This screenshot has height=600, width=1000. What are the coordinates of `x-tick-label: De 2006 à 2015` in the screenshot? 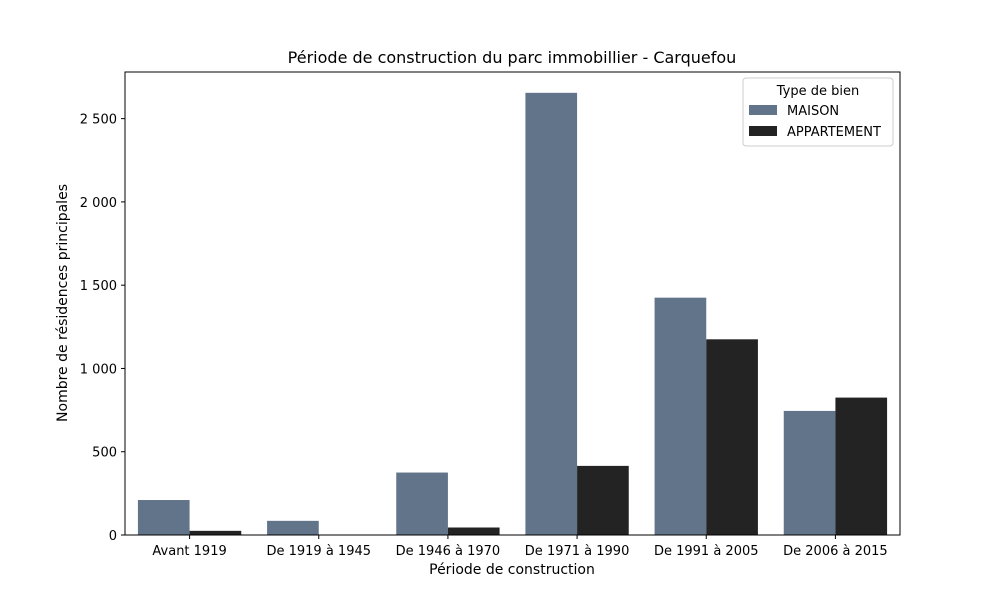 It's located at (835, 551).